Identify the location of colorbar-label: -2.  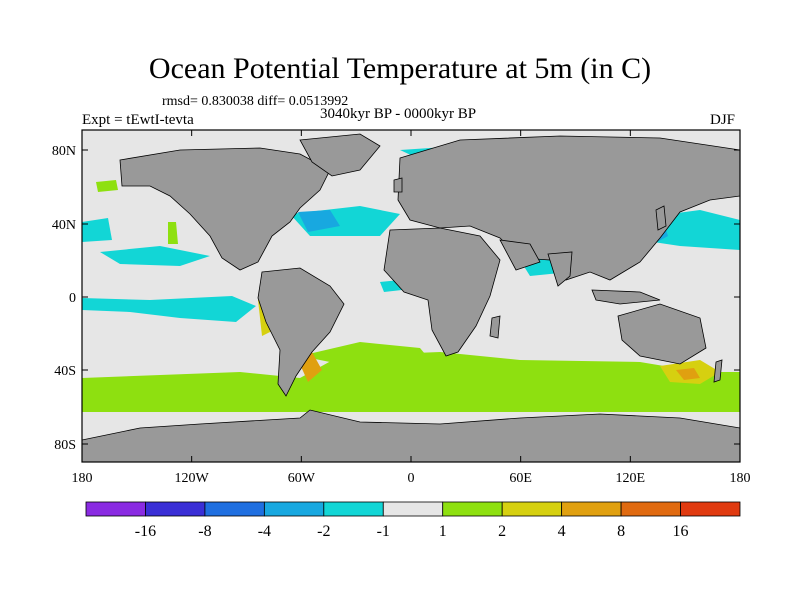
(323, 531).